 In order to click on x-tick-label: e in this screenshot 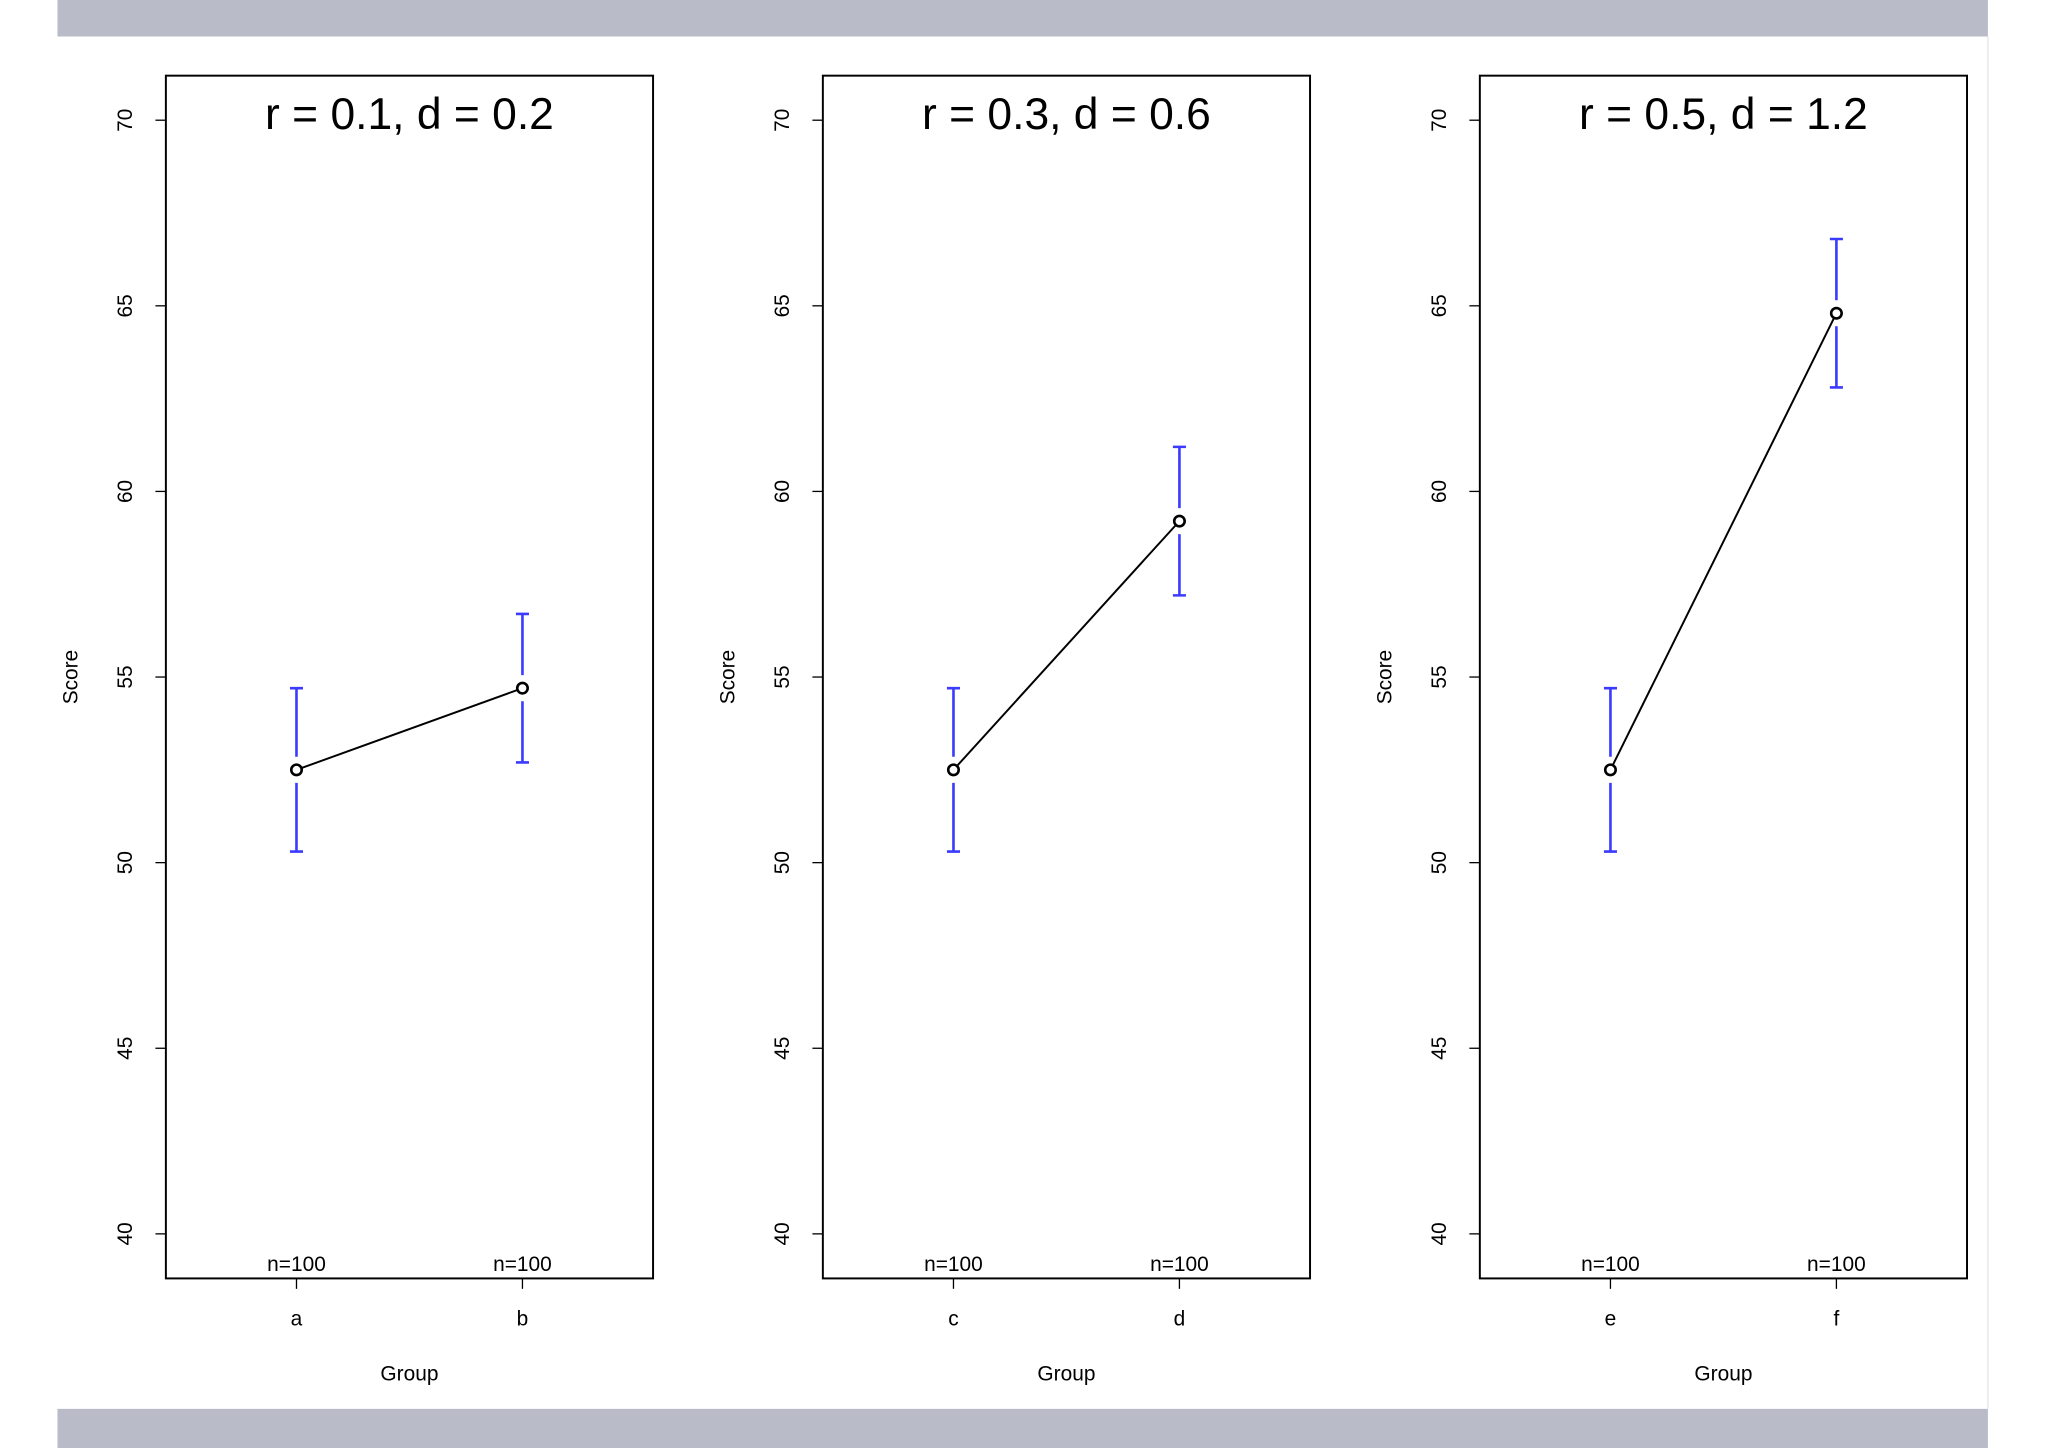, I will do `click(1611, 1319)`.